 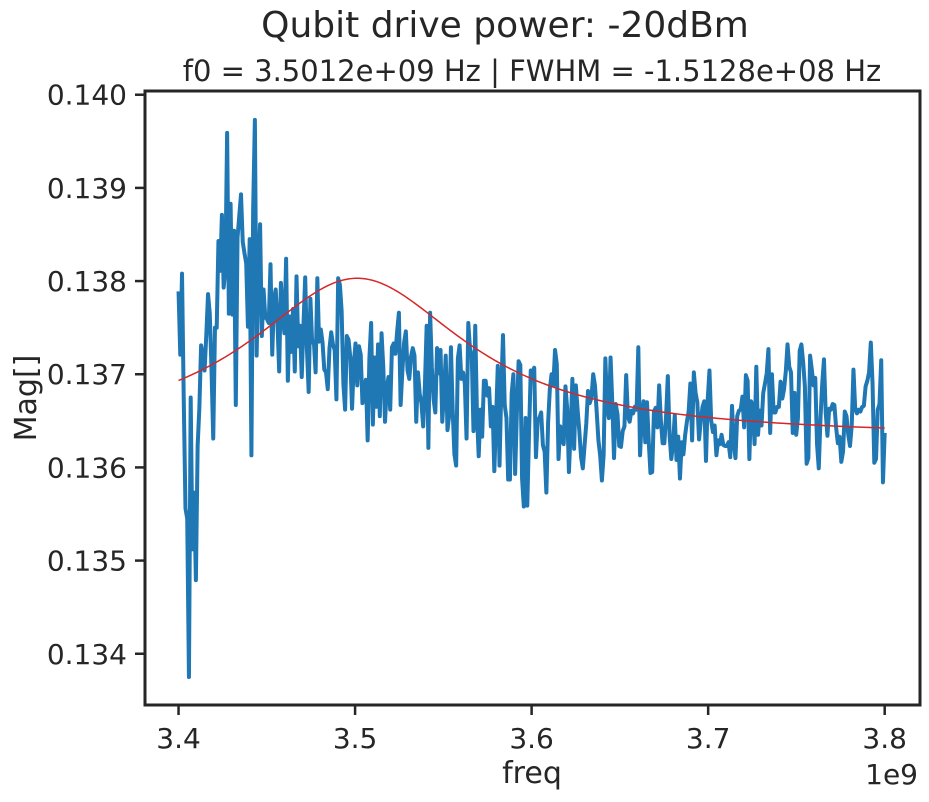 I want to click on y-tick-label: 0.139, so click(x=87, y=188).